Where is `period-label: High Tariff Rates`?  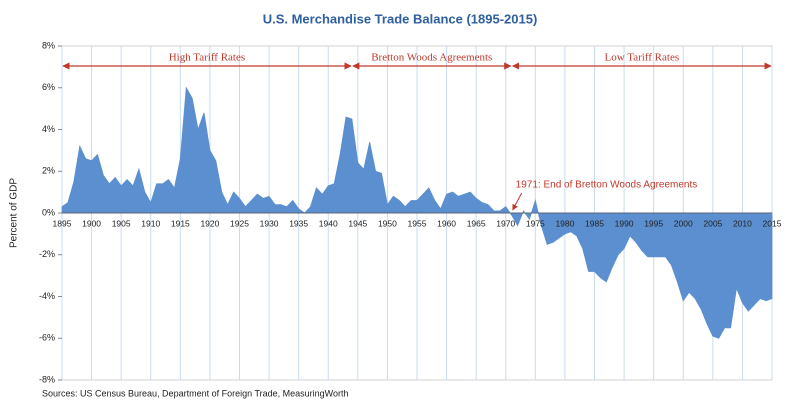 period-label: High Tariff Rates is located at coordinates (207, 58).